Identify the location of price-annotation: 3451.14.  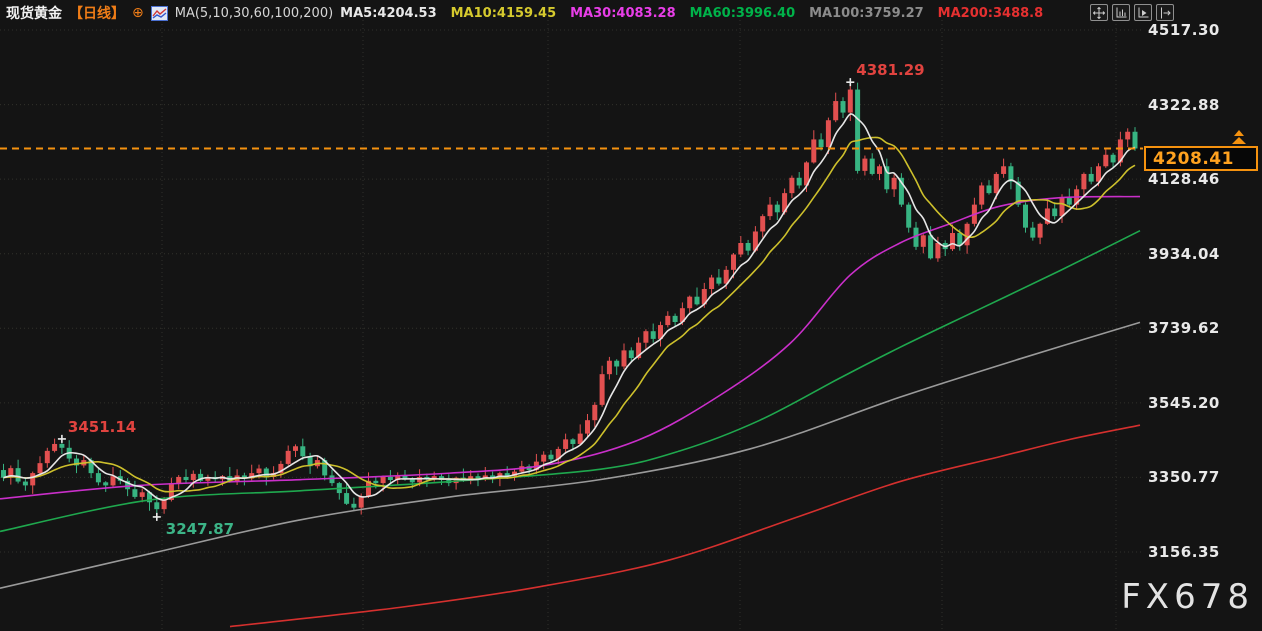
(102, 427).